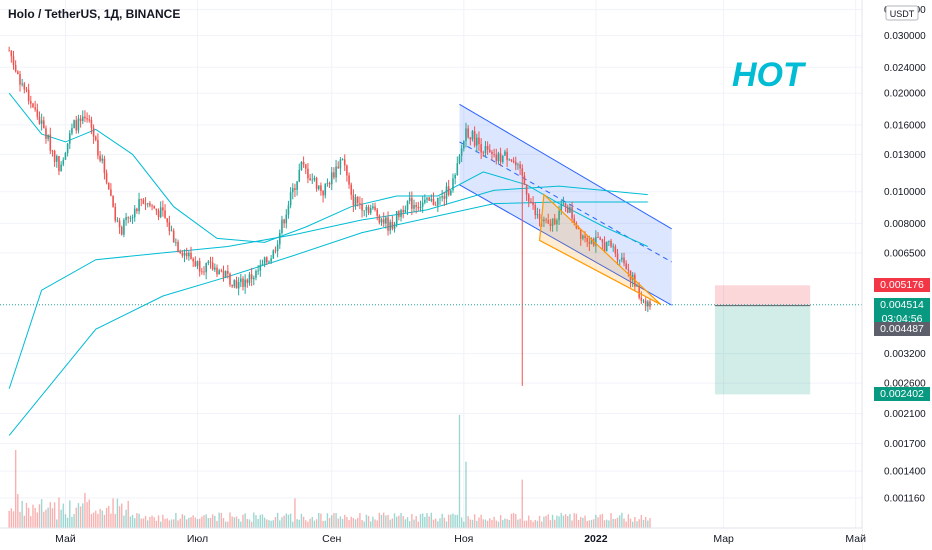  What do you see at coordinates (723, 539) in the screenshot?
I see `time-tick-label: Мар` at bounding box center [723, 539].